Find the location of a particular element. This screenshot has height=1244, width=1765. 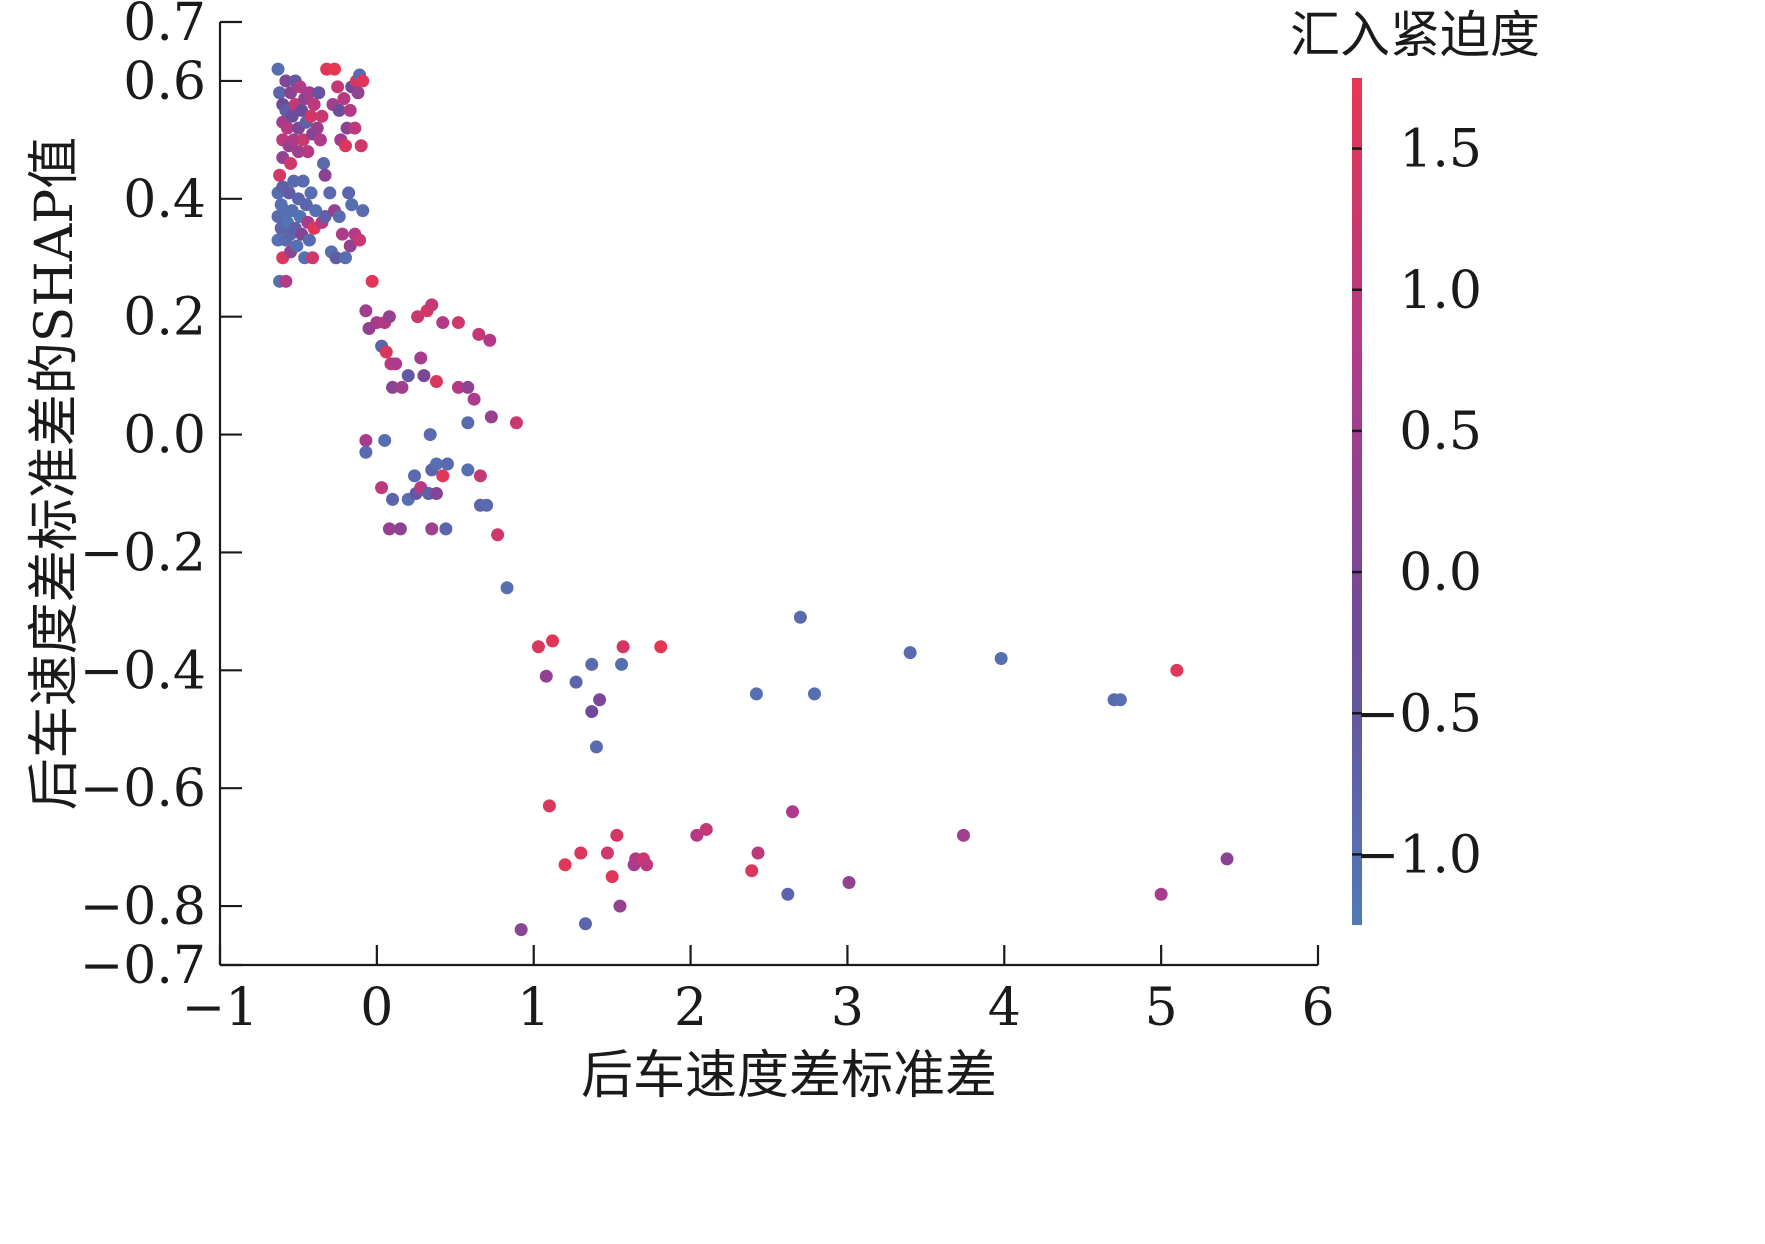

y-tick-label: −0.8 is located at coordinates (143, 907).